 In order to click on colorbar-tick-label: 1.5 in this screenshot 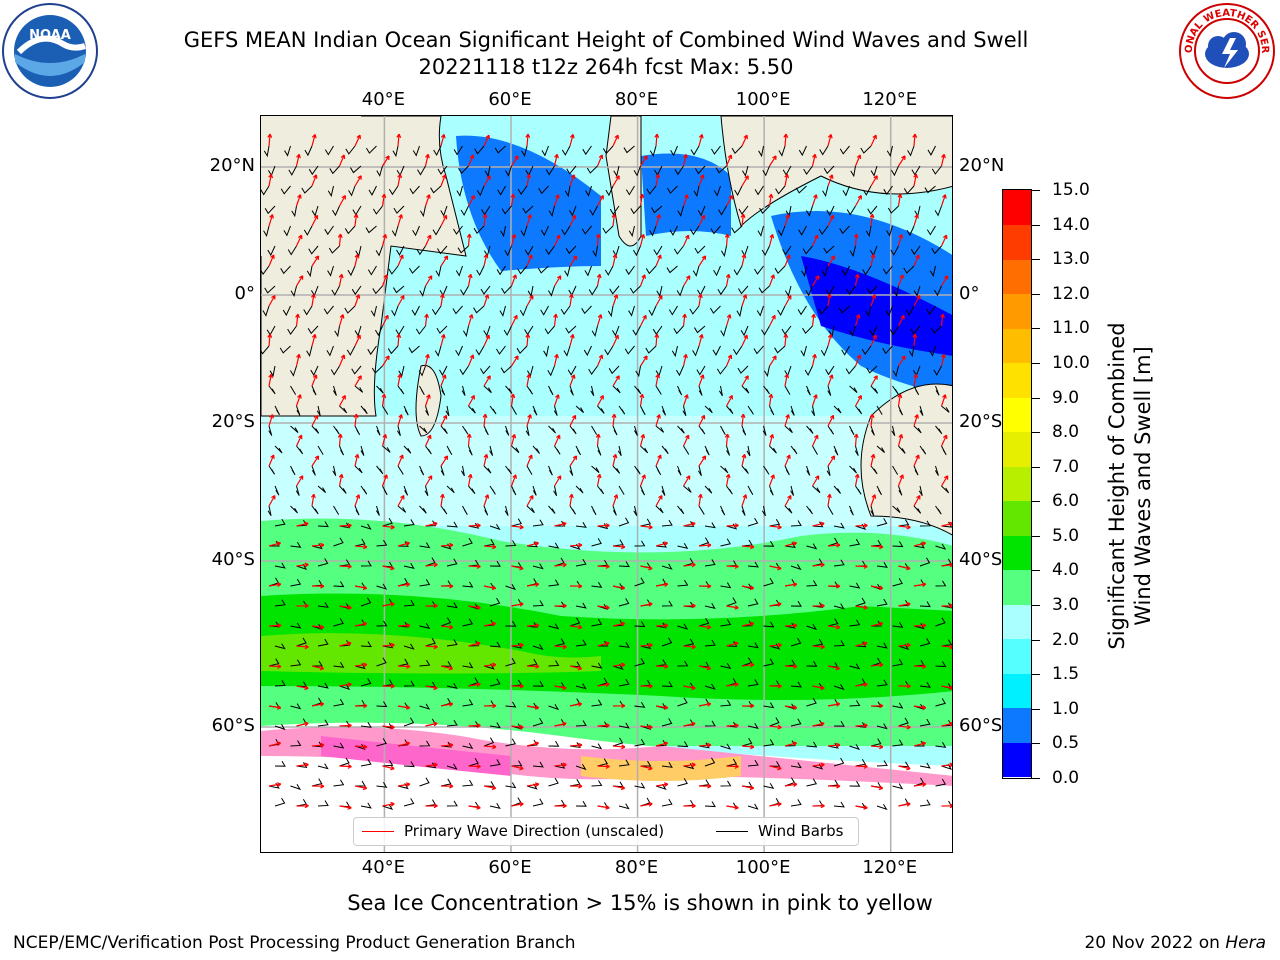, I will do `click(1066, 674)`.